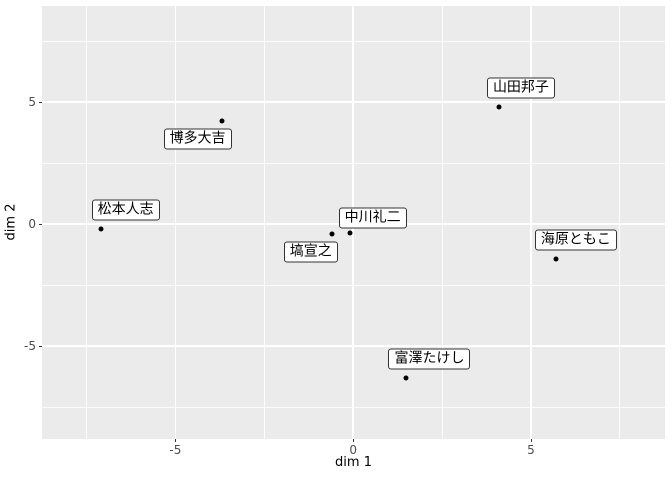 The width and height of the screenshot is (672, 480). What do you see at coordinates (353, 462) in the screenshot?
I see `x-axis-title: dim 1` at bounding box center [353, 462].